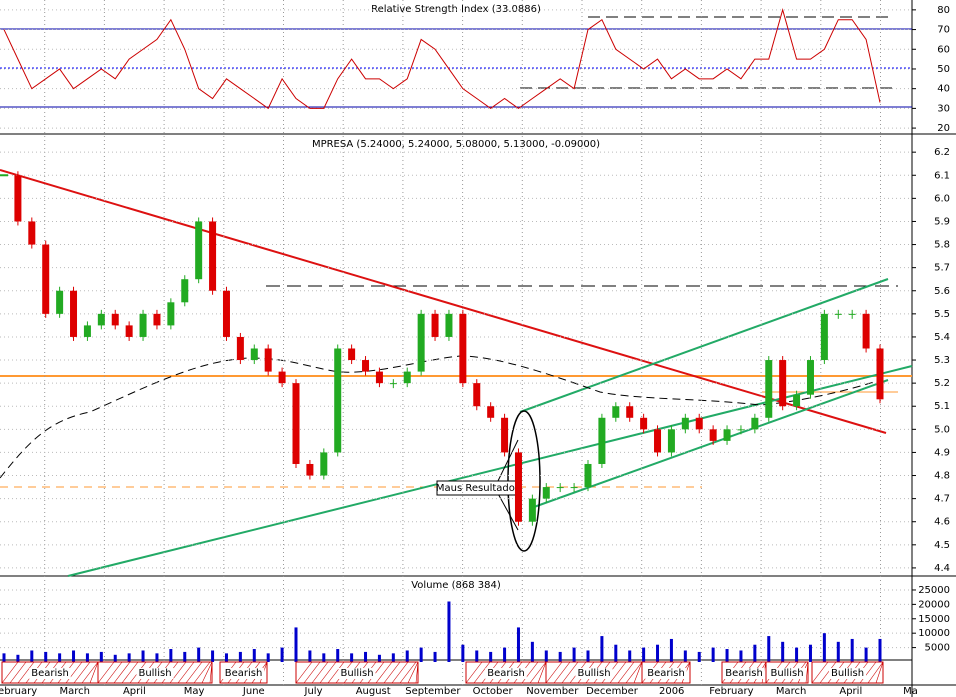  What do you see at coordinates (943, 89) in the screenshot?
I see `y-tick-label: 40` at bounding box center [943, 89].